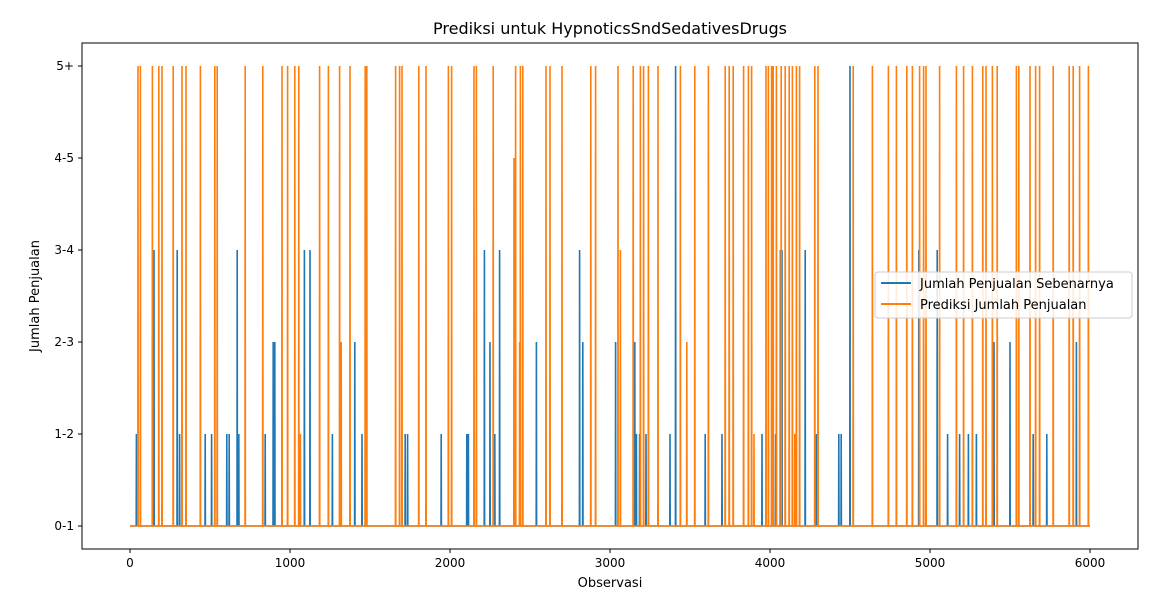  Describe the element at coordinates (64, 250) in the screenshot. I see `y-tick-label: 3-4` at that location.